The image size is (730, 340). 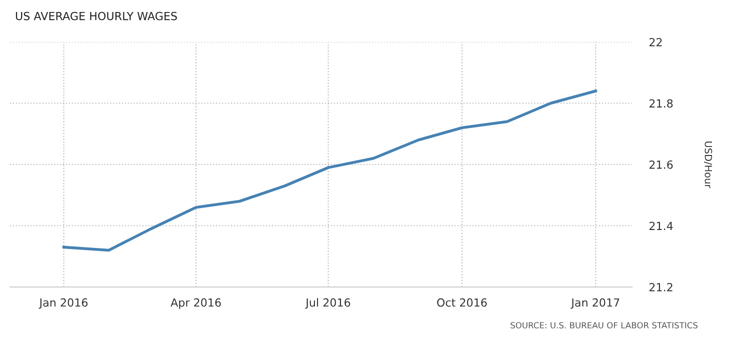 What do you see at coordinates (604, 325) in the screenshot?
I see `source-note: SOURCE: U.S. BUREAU OF LABOR STATISTICS` at bounding box center [604, 325].